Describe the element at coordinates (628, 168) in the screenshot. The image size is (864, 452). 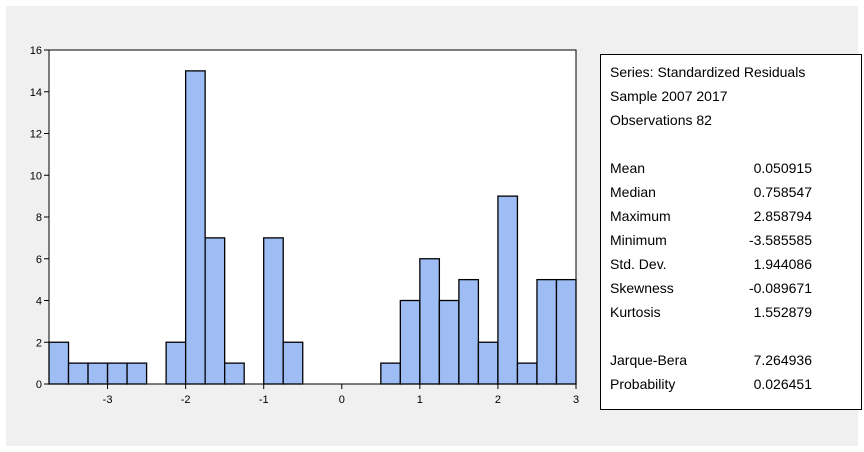
I see `stat-label: Mean` at that location.